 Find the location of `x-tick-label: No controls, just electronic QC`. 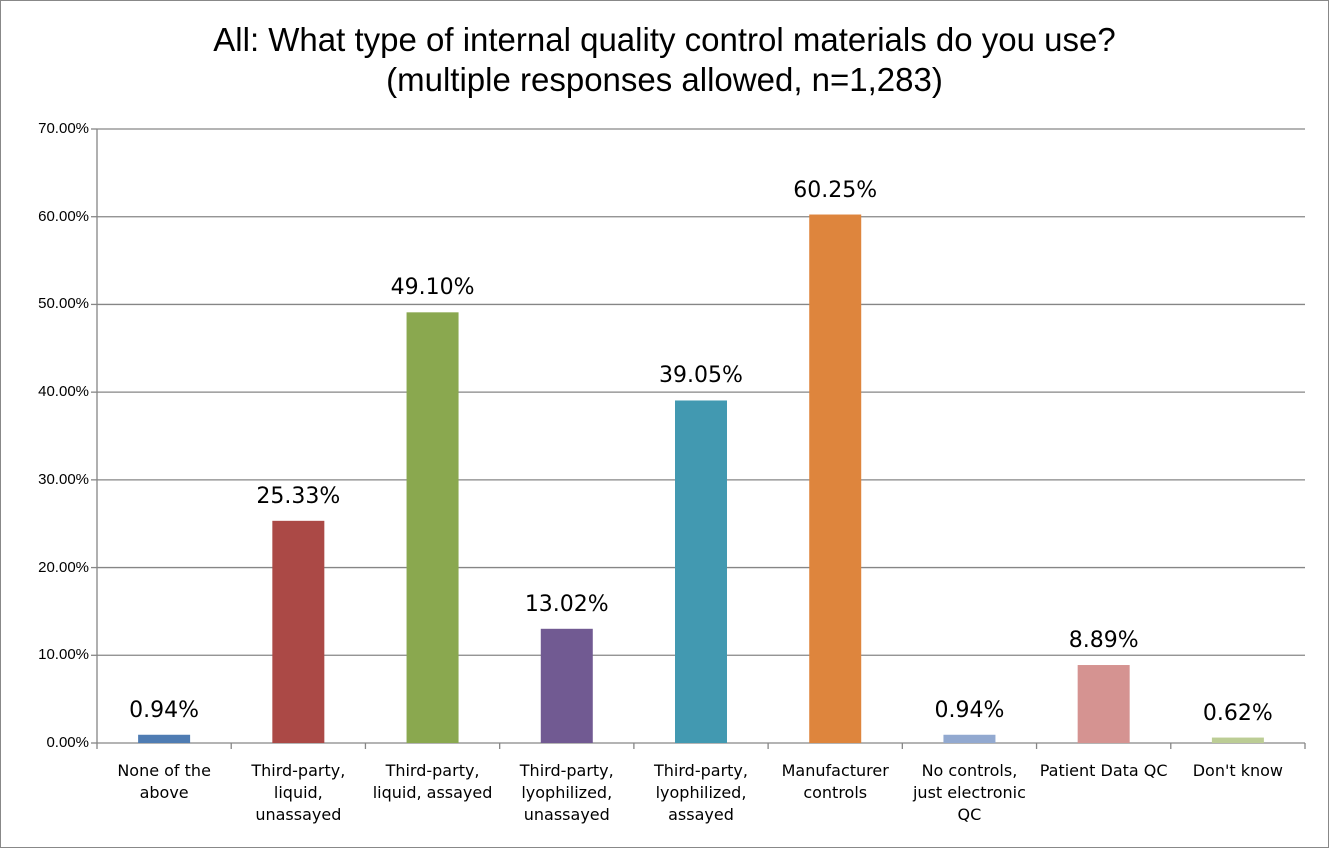

x-tick-label: No controls, just electronic QC is located at coordinates (969, 792).